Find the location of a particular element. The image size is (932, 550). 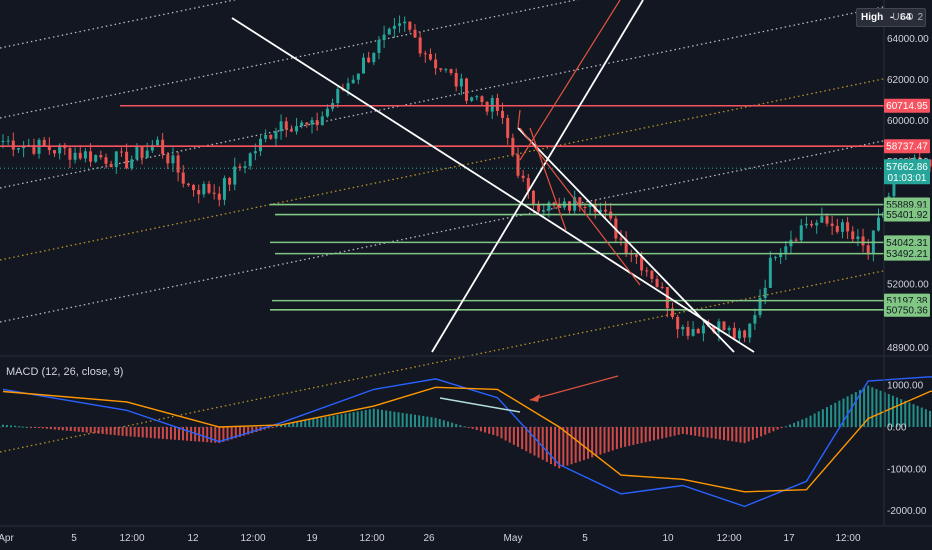

price-tick-label: 64000.00 is located at coordinates (908, 39).